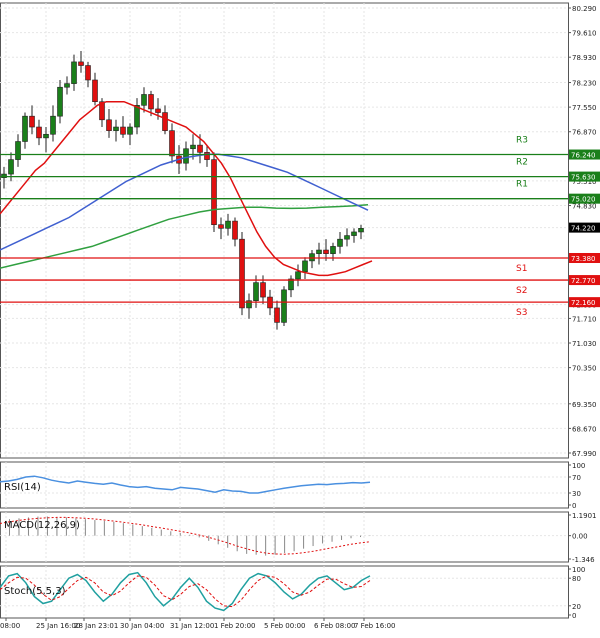 The width and height of the screenshot is (600, 638). What do you see at coordinates (584, 34) in the screenshot?
I see `price-y-tick-label: 79.610` at bounding box center [584, 34].